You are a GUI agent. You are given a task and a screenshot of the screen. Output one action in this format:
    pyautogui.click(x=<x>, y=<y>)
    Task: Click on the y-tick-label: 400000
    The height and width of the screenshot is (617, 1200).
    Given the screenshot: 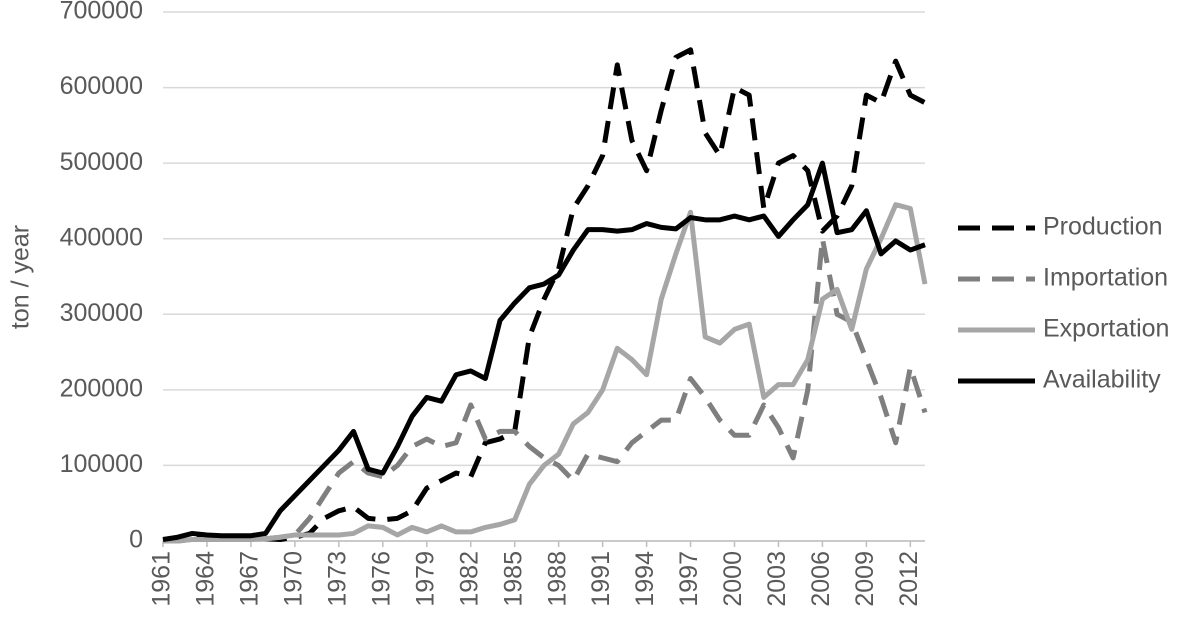 What is the action you would take?
    pyautogui.click(x=101, y=237)
    